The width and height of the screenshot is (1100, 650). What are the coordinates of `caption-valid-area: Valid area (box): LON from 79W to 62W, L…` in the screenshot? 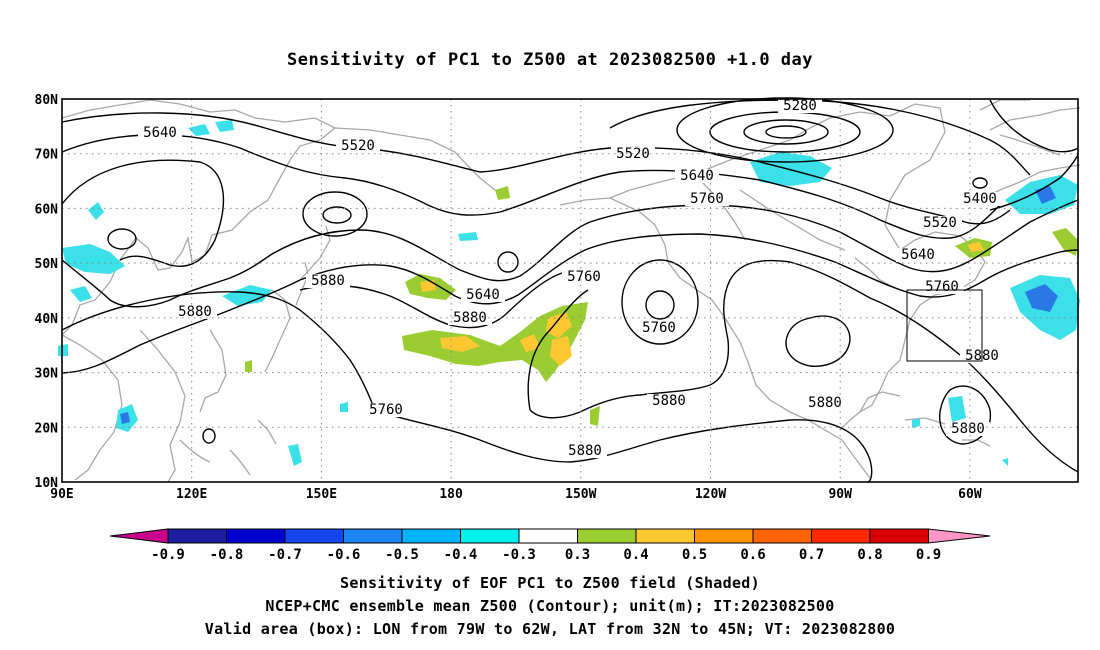 It's located at (550, 629).